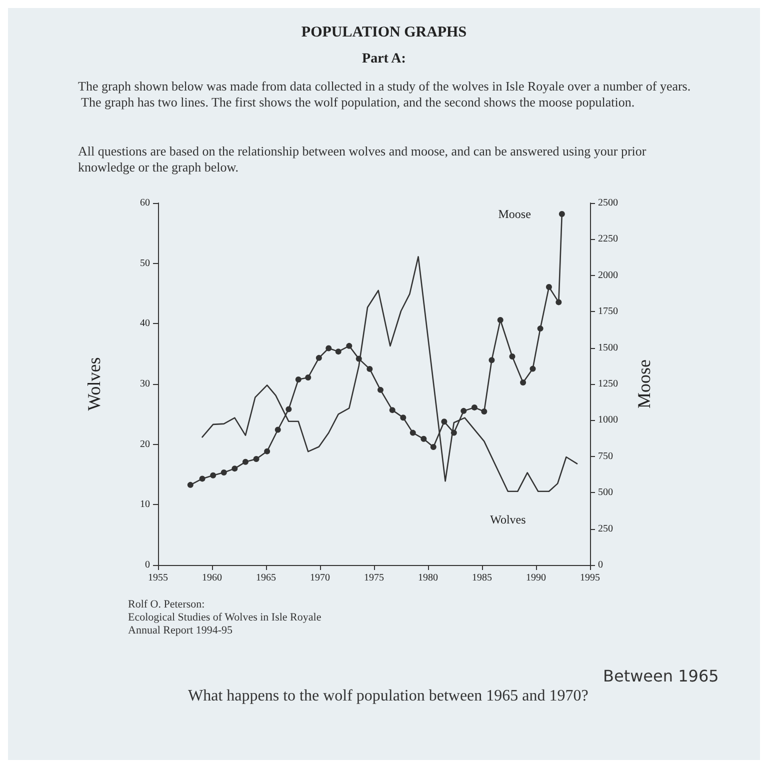 This screenshot has width=768, height=768. What do you see at coordinates (388, 696) in the screenshot?
I see `text: What happens to the wolf population between 1965 and 1970?` at bounding box center [388, 696].